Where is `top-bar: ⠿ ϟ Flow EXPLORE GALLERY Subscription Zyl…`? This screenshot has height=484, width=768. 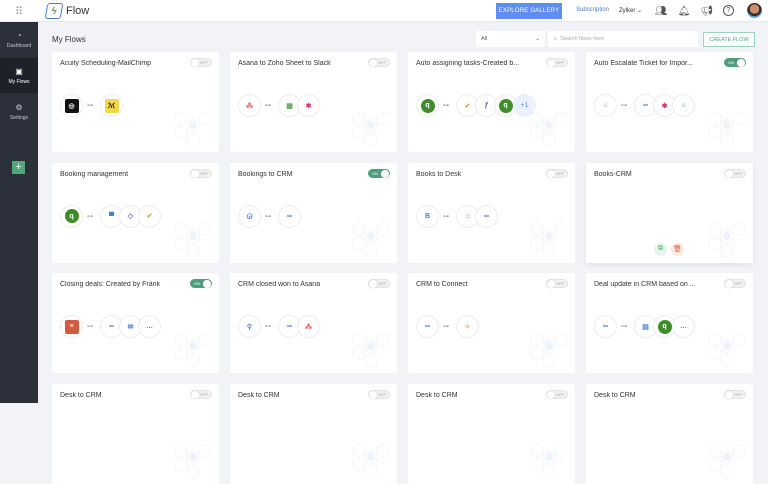
top-bar: ⠿ ϟ Flow EXPLORE GALLERY Subscription Zyl… is located at coordinates (384, 11).